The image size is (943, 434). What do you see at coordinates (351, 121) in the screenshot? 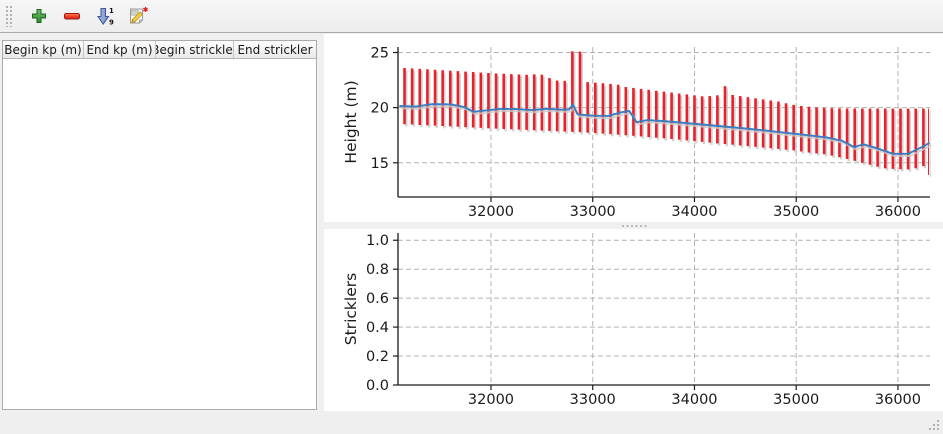
I see `y-axis-label: Height (m)` at bounding box center [351, 121].